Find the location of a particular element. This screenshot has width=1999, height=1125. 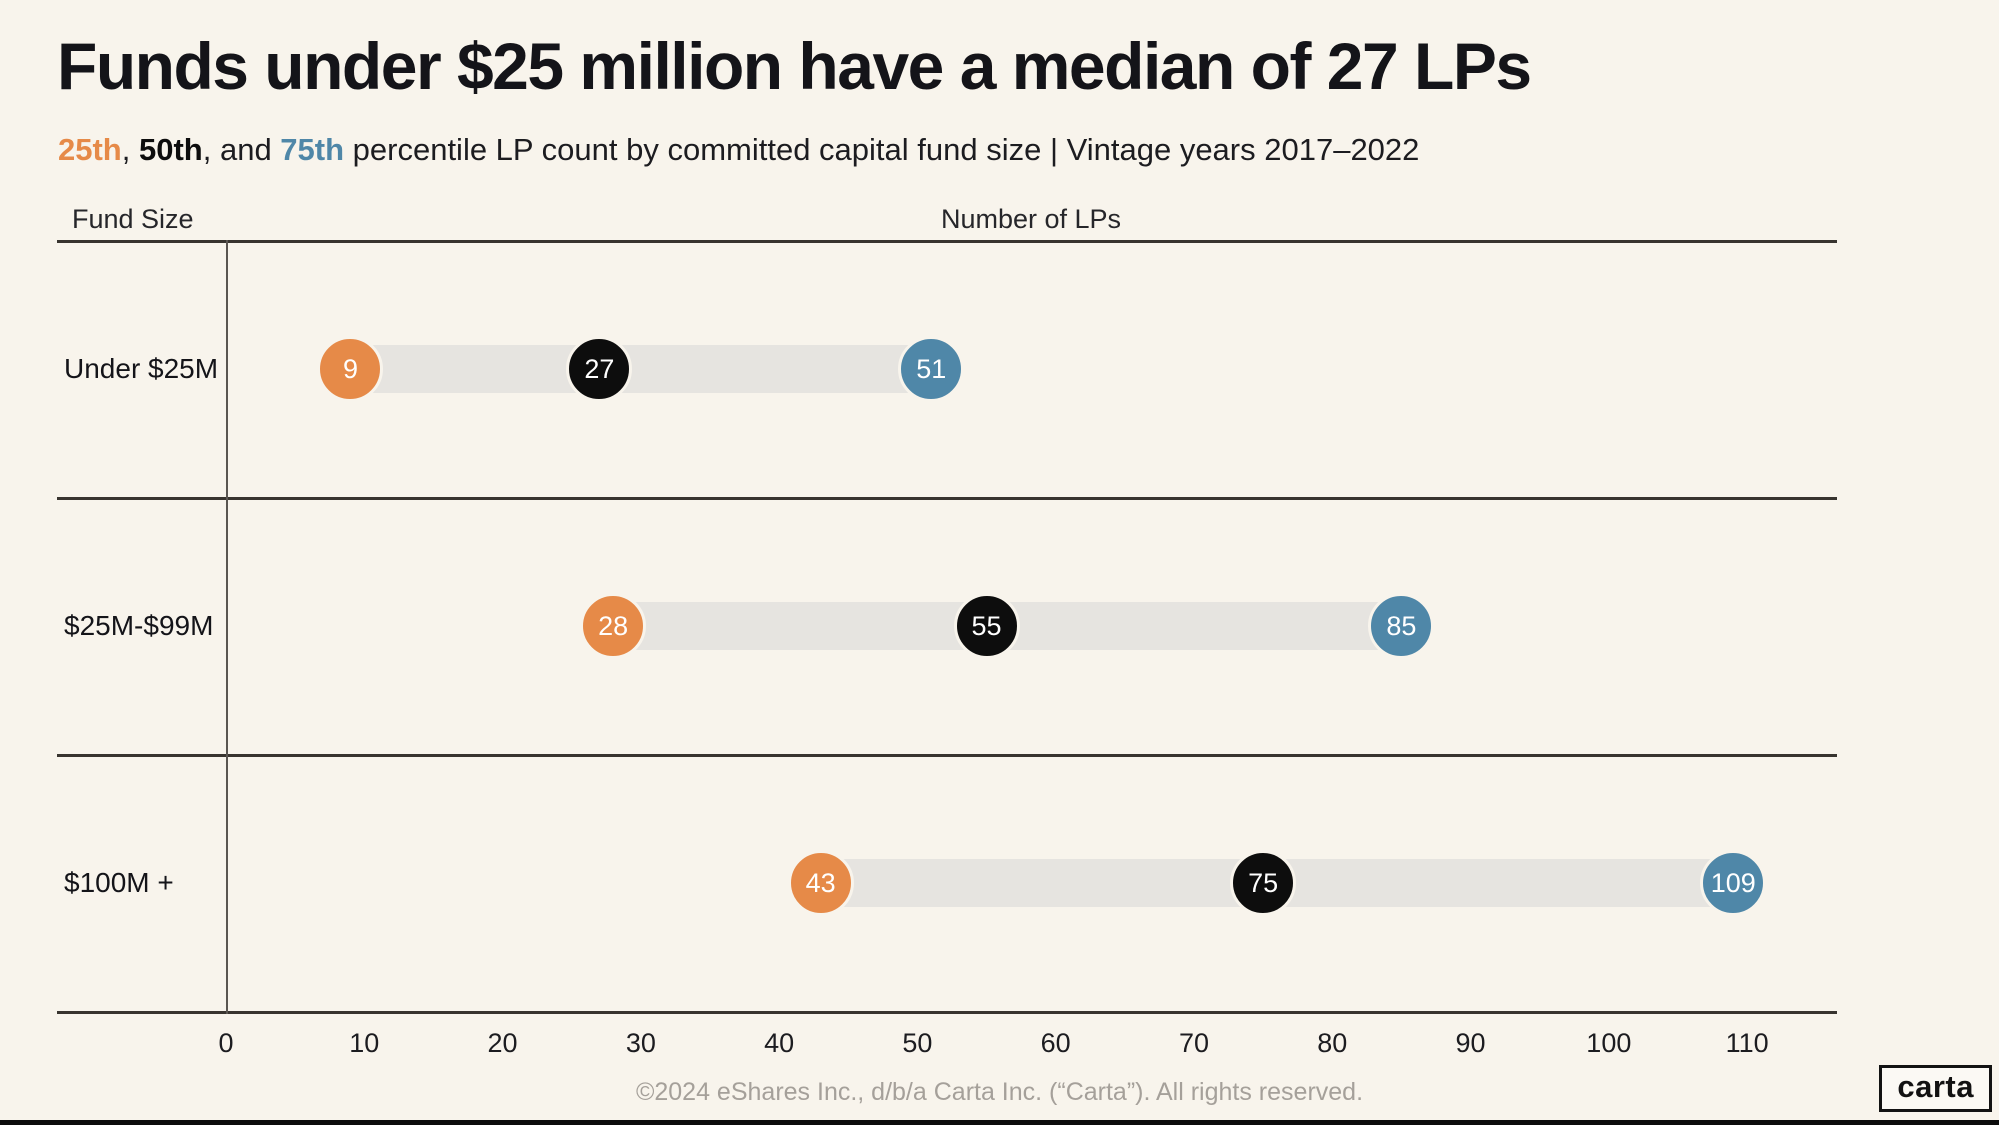

x-tick-20: 20 is located at coordinates (502, 1043).